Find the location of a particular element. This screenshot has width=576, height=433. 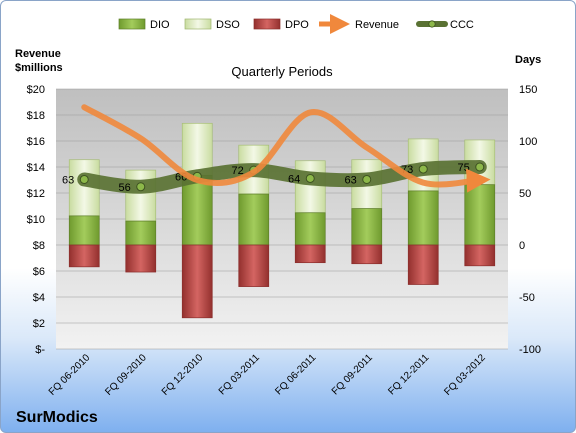

x-tick-label: FQ 12-2010 is located at coordinates (183, 375).